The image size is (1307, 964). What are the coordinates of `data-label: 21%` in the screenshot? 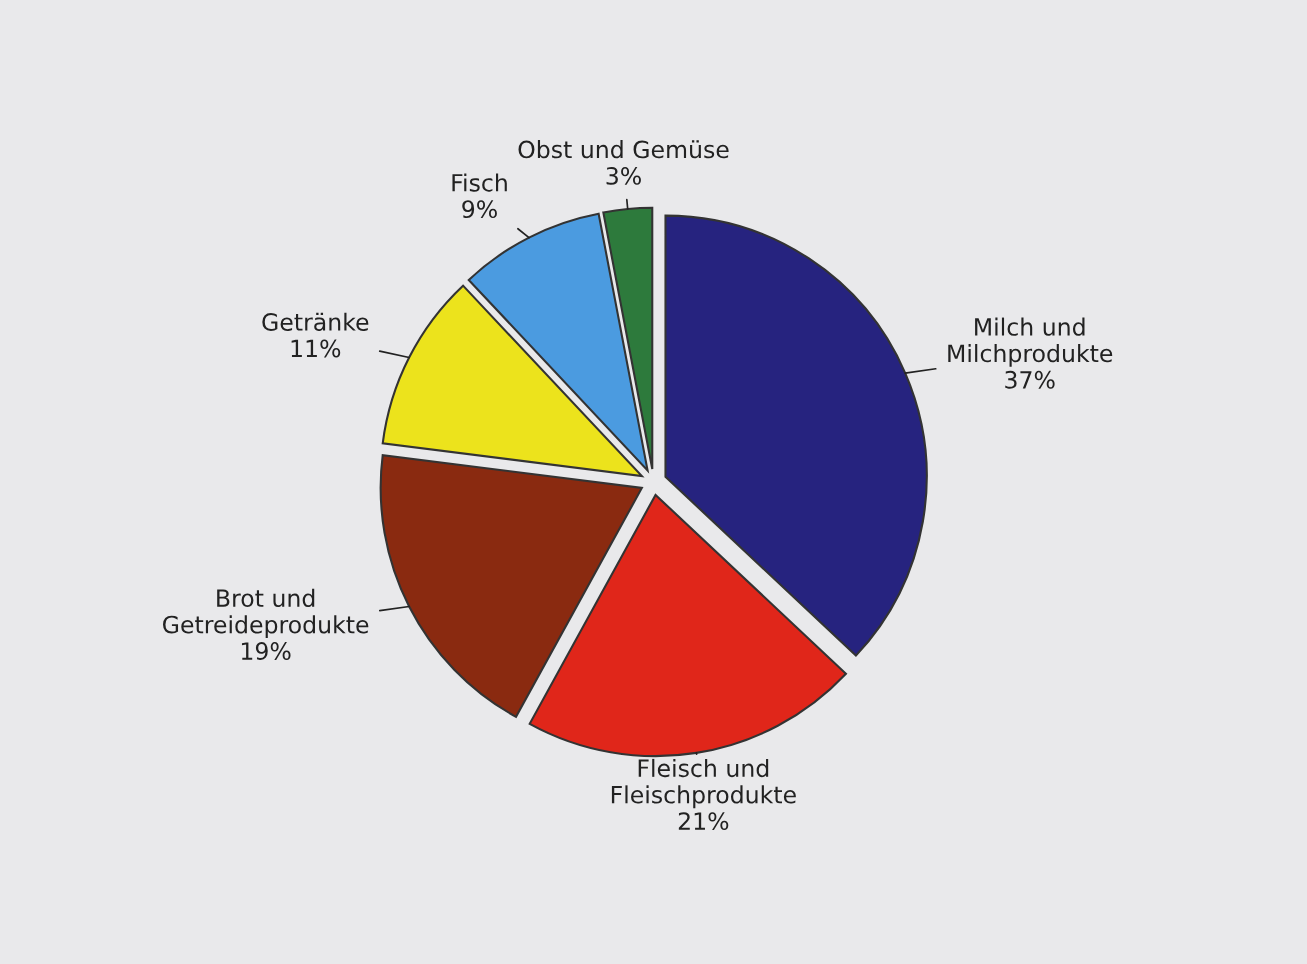 It's located at (703, 821).